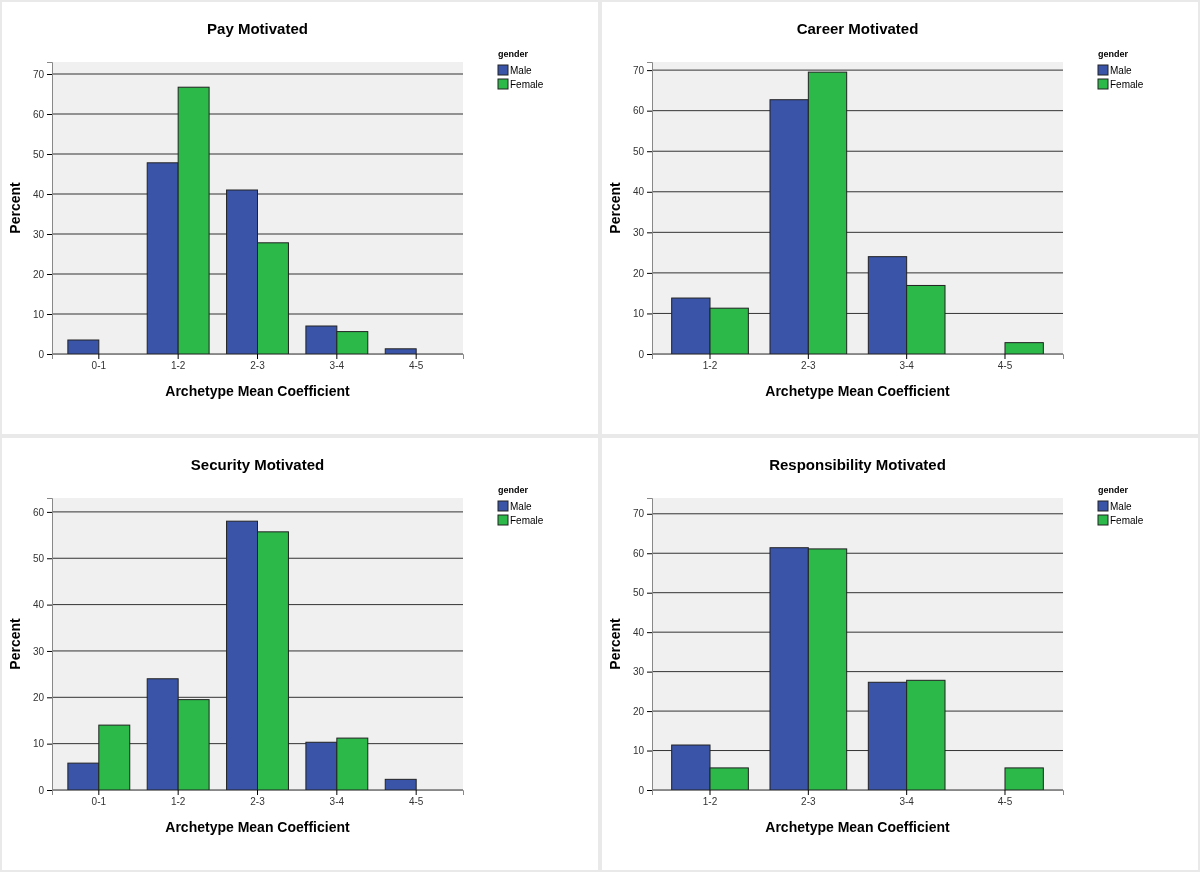  What do you see at coordinates (257, 28) in the screenshot?
I see `chart-title: Pay Motivated` at bounding box center [257, 28].